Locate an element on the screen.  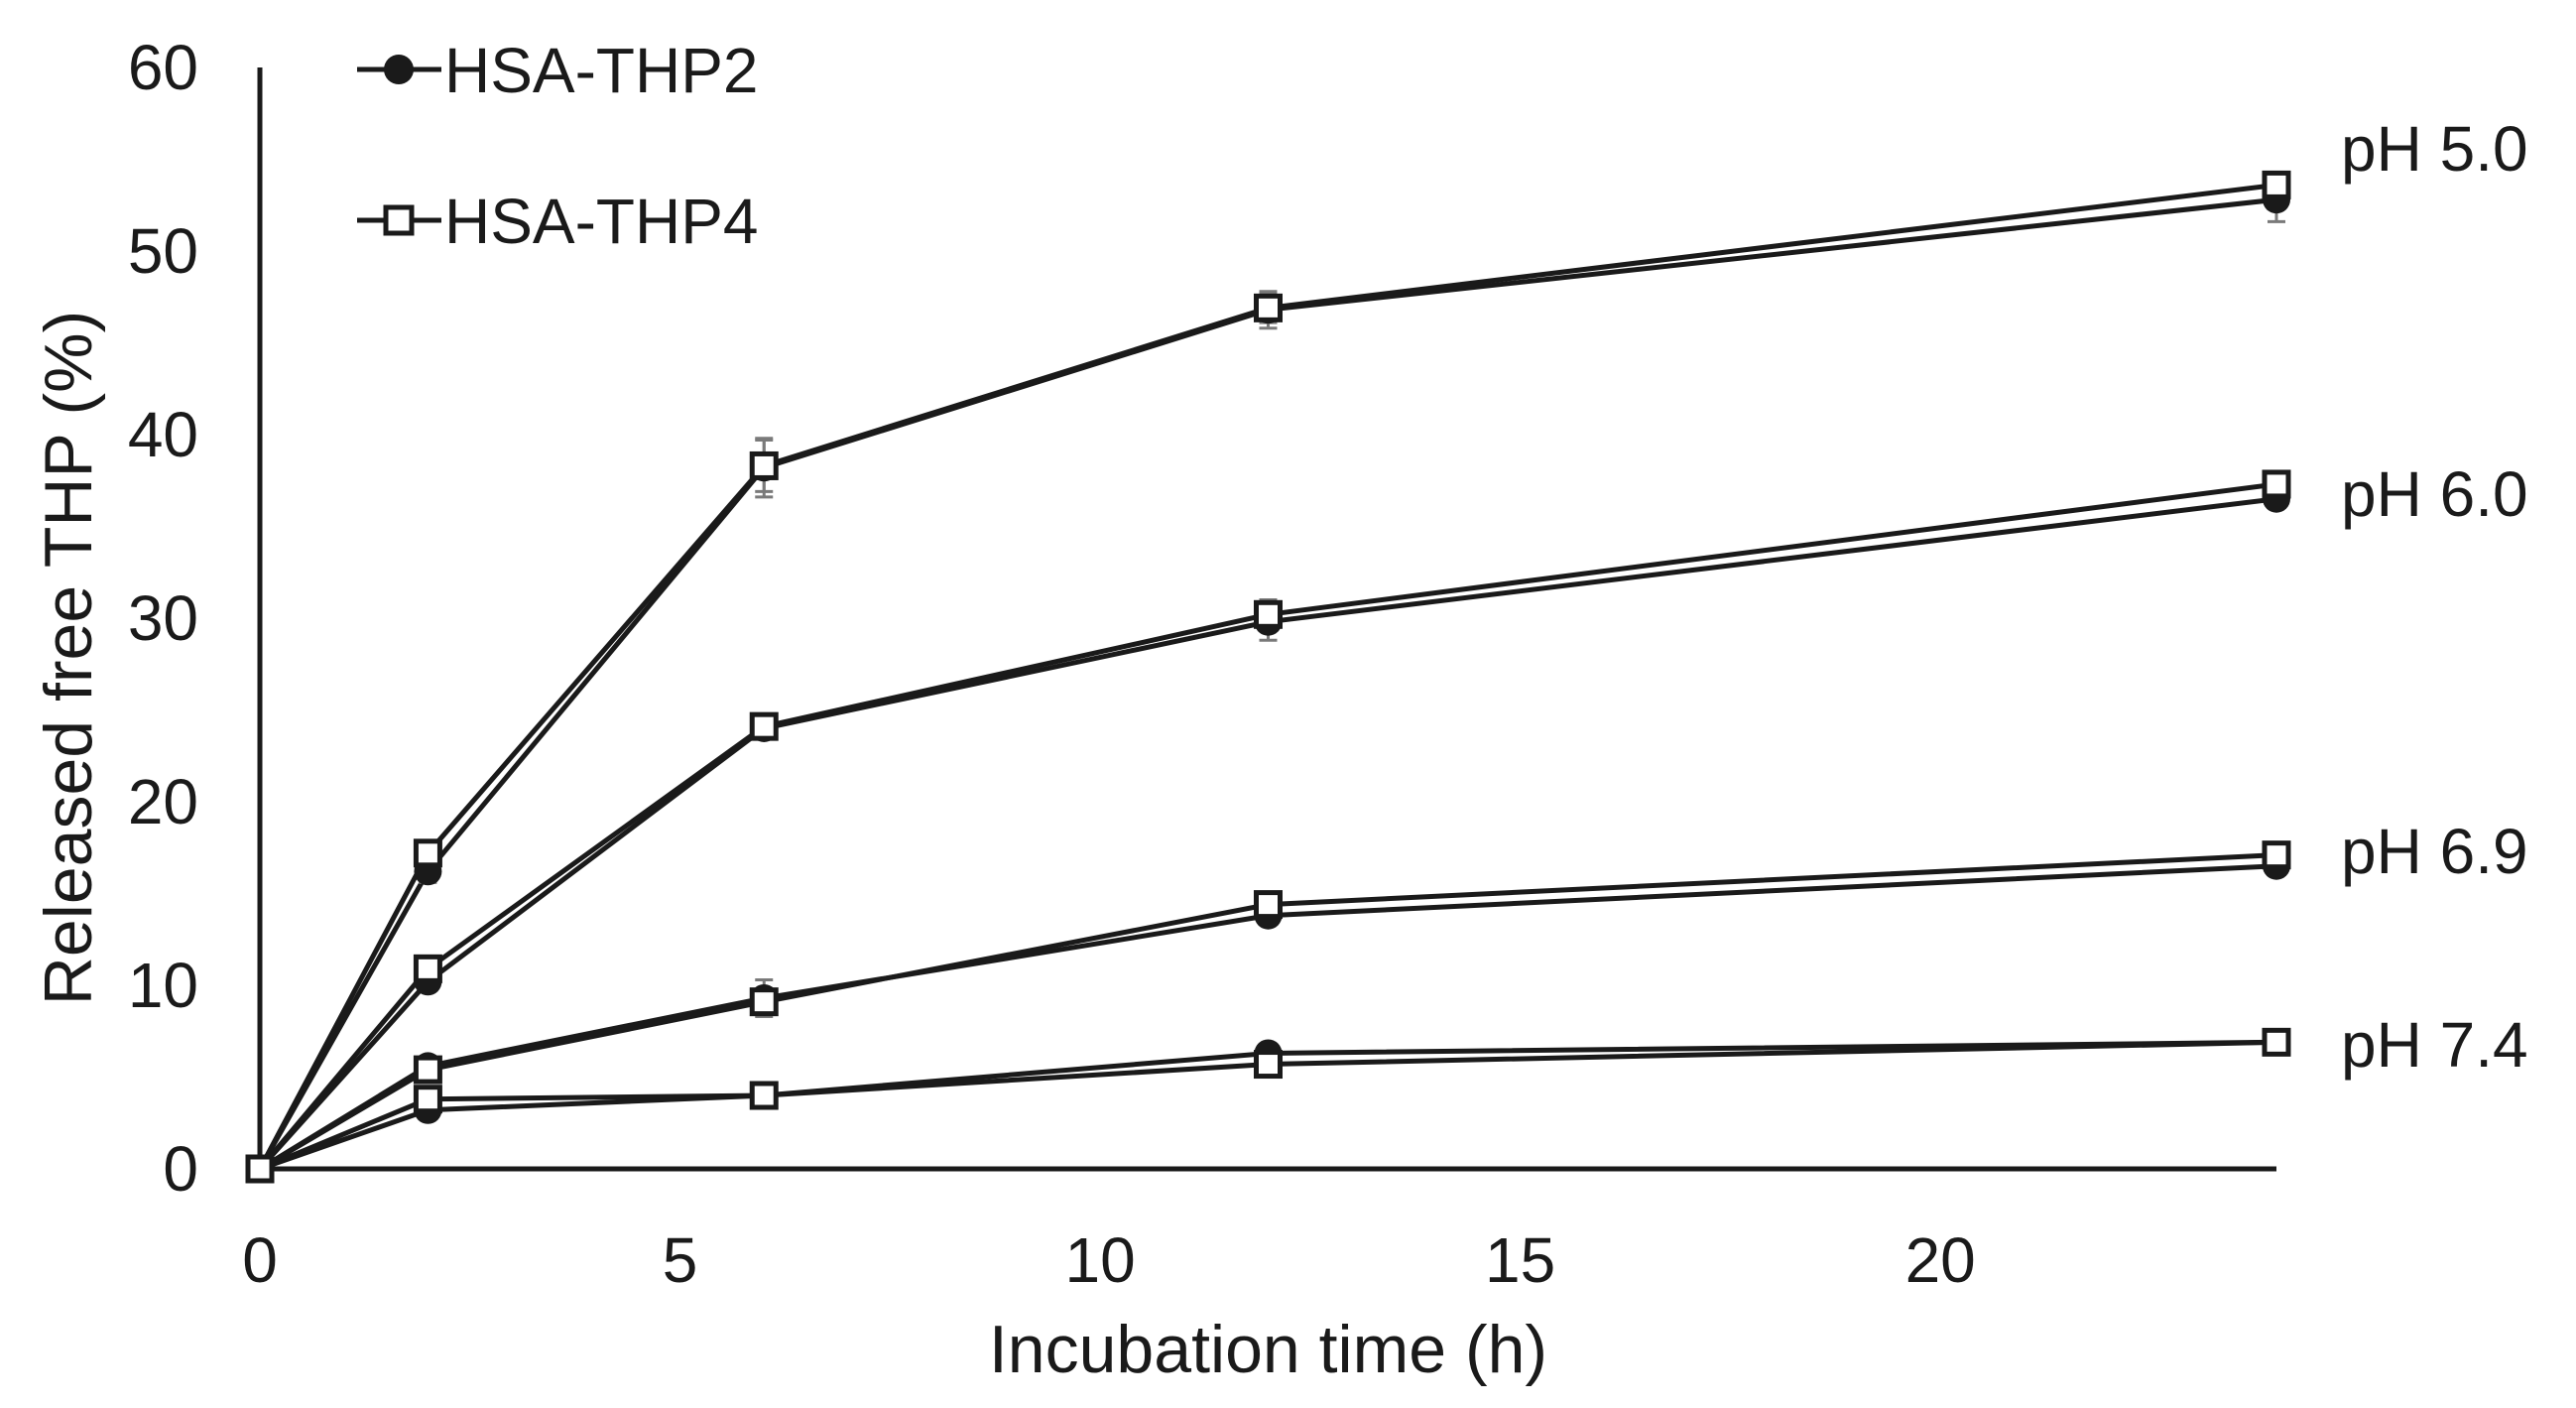
legend-marker-filled-circle is located at coordinates (399, 69).